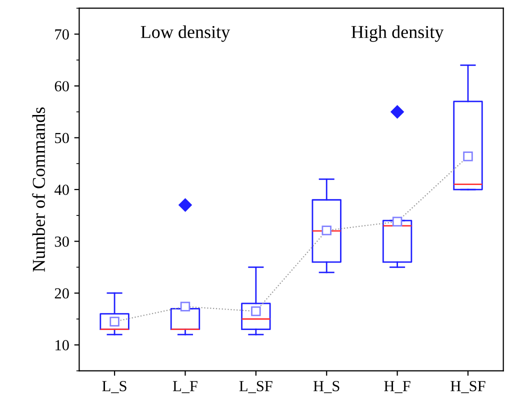  Describe the element at coordinates (326, 387) in the screenshot. I see `x-tick-label: H_S` at that location.